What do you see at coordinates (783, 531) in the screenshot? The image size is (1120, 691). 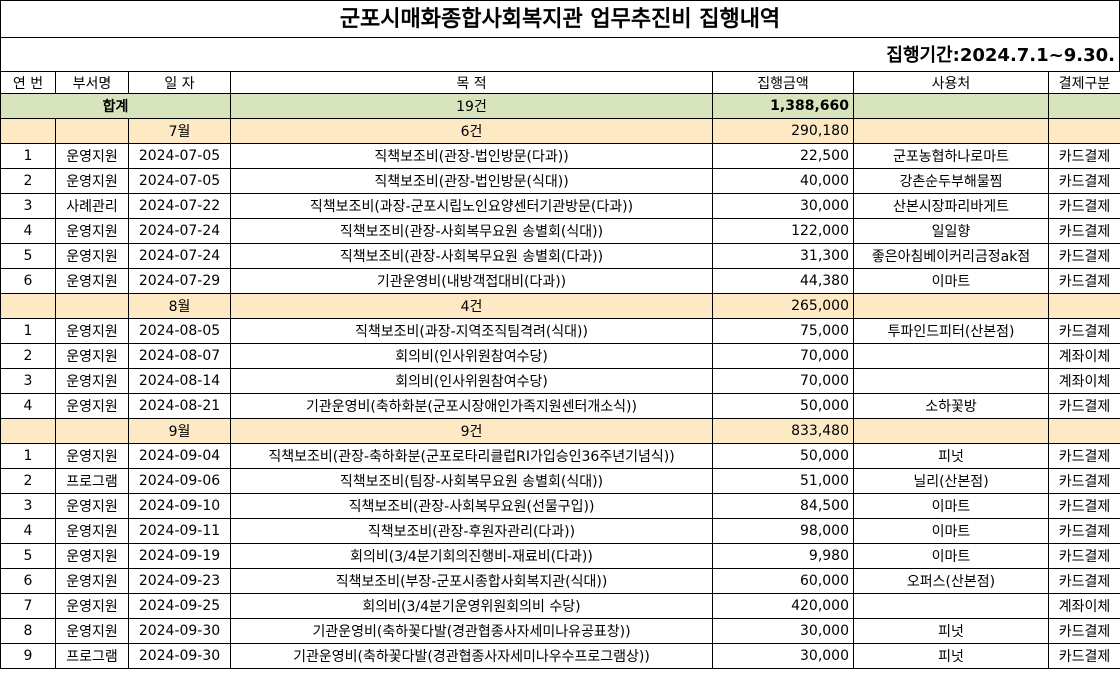 I see `cell: 98,000` at bounding box center [783, 531].